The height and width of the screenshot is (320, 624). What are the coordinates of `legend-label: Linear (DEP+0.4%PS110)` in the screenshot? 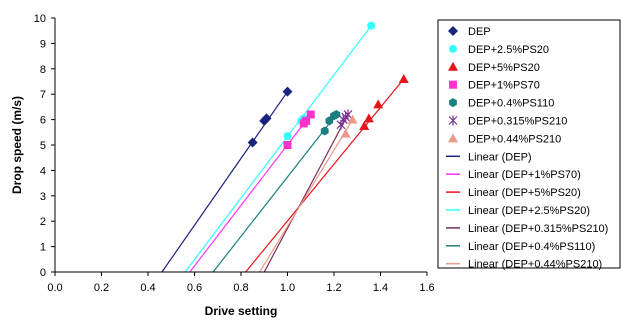 It's located at (531, 247).